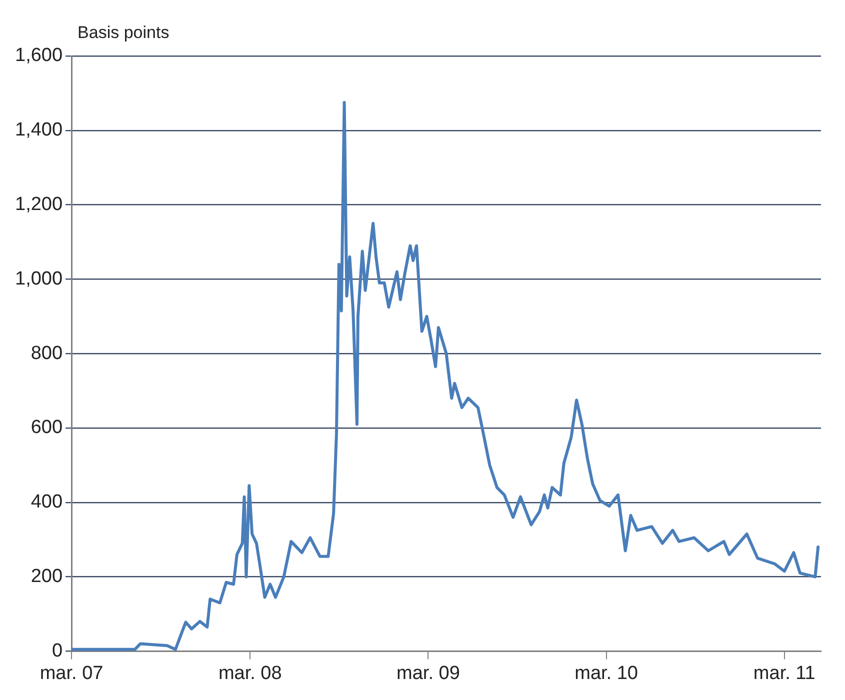 This screenshot has height=700, width=845. What do you see at coordinates (250, 673) in the screenshot?
I see `x-tick-label: mar. 08` at bounding box center [250, 673].